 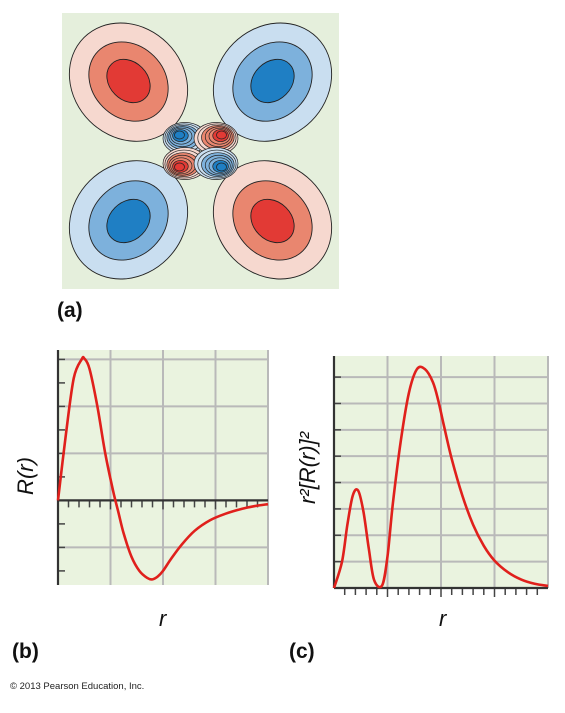 I want to click on y-axis-label-b: R(r), so click(x=25, y=476).